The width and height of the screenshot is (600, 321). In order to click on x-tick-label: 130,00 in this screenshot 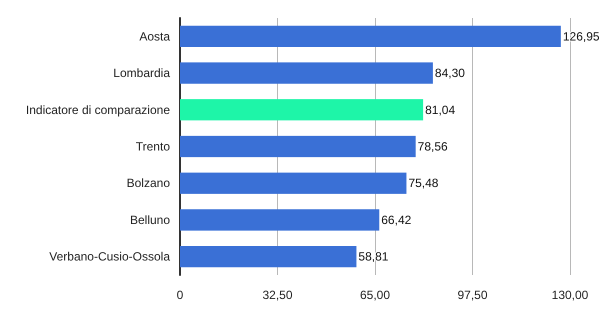, I will do `click(570, 295)`.